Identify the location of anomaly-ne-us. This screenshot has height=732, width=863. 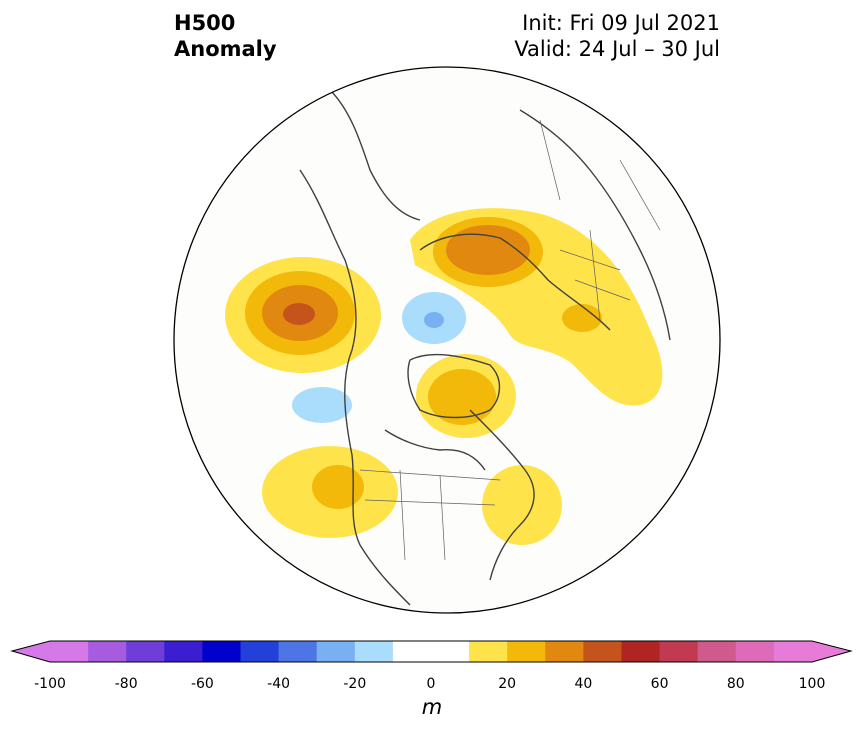
(522, 505).